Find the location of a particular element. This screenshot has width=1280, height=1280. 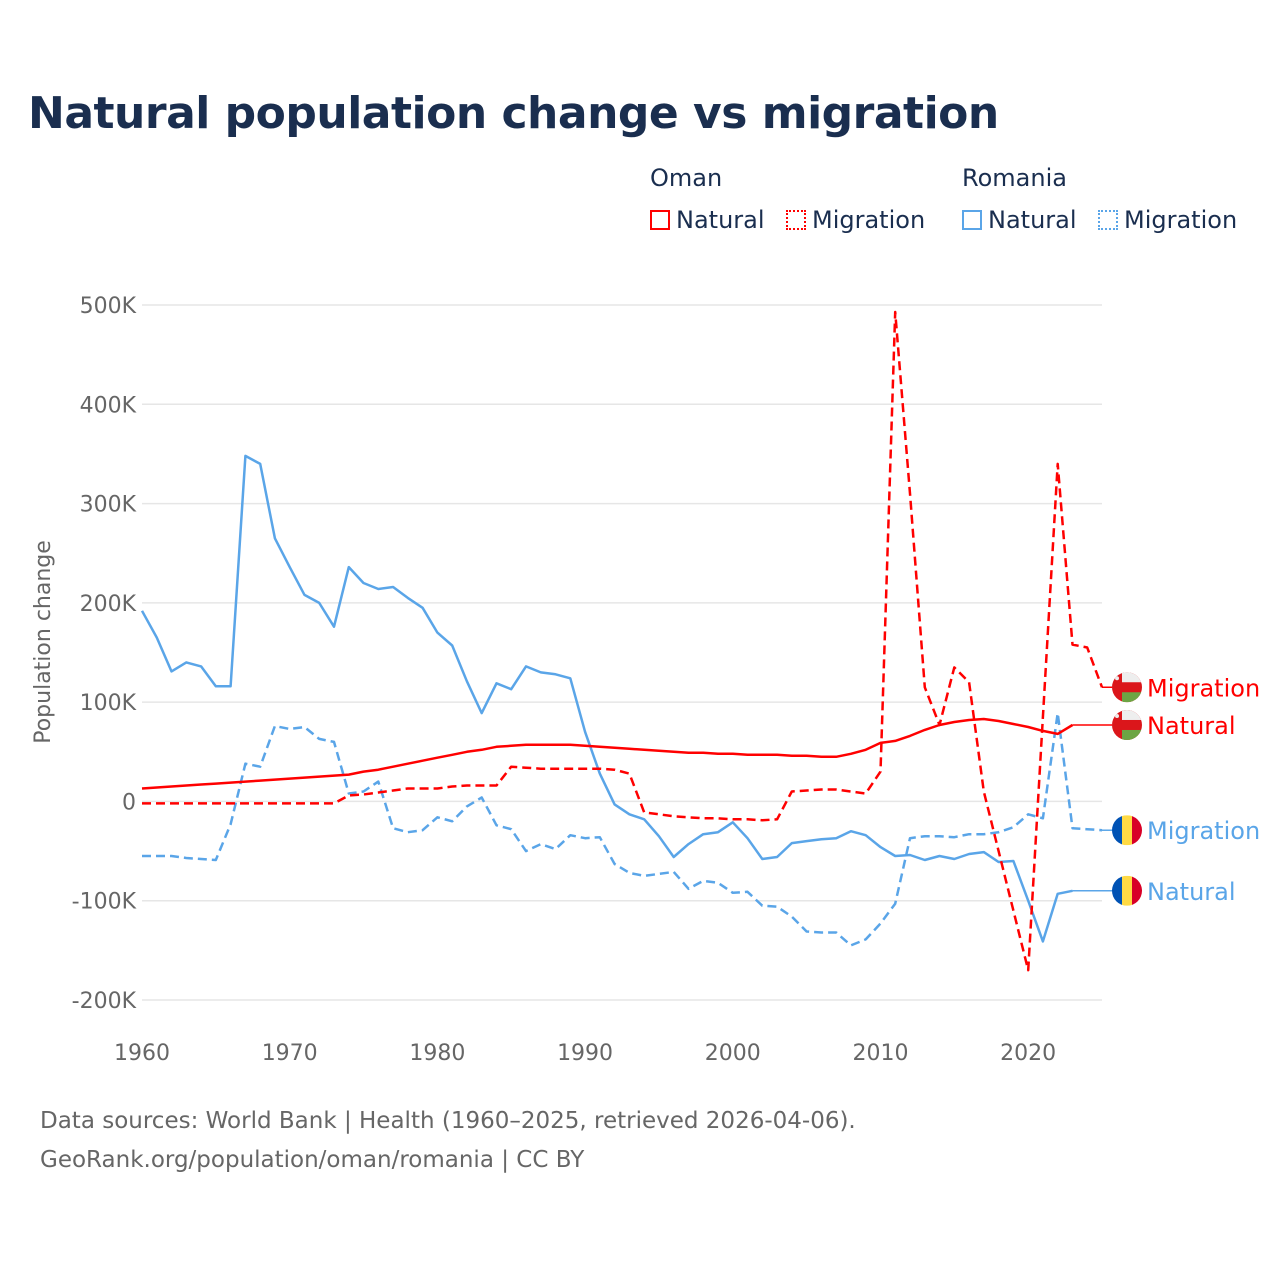

y-tick-label: -100K is located at coordinates (104, 902).